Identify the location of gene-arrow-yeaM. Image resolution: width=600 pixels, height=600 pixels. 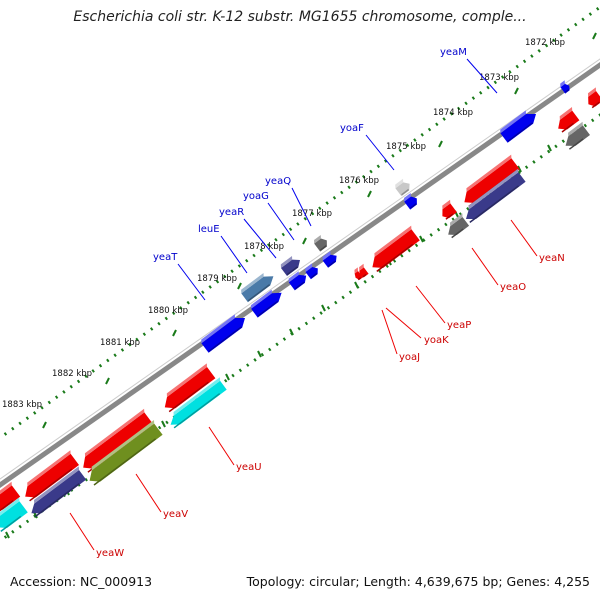
(518, 126).